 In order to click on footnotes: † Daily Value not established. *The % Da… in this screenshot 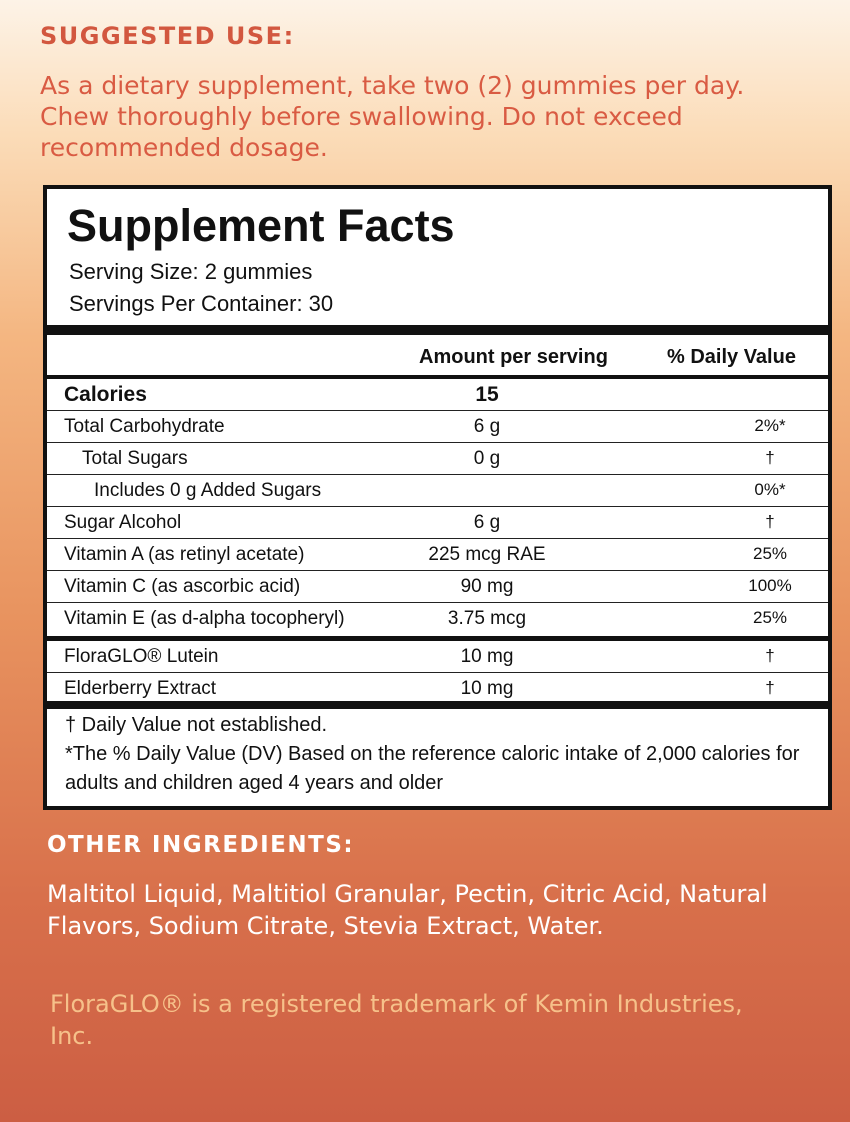, I will do `click(439, 754)`.